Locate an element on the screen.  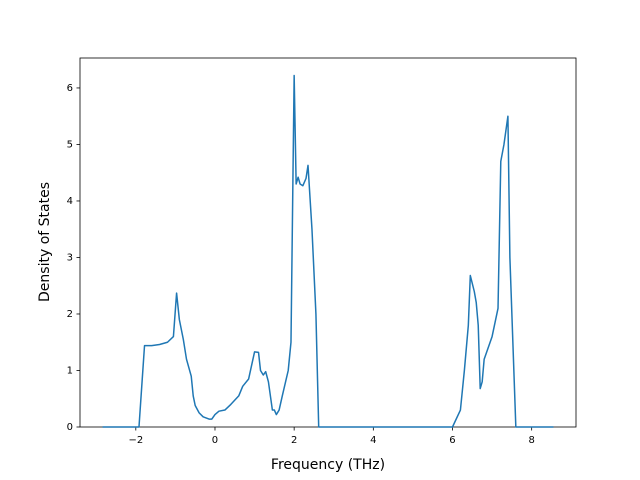
y-tick-label: 4 is located at coordinates (70, 201).